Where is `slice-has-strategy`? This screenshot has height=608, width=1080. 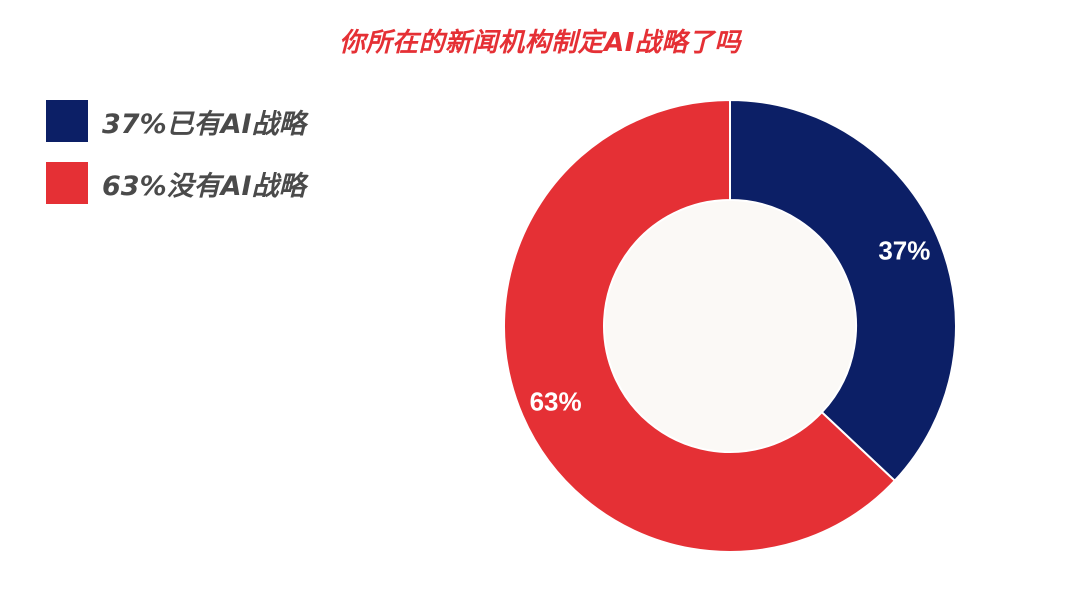 slice-has-strategy is located at coordinates (843, 290).